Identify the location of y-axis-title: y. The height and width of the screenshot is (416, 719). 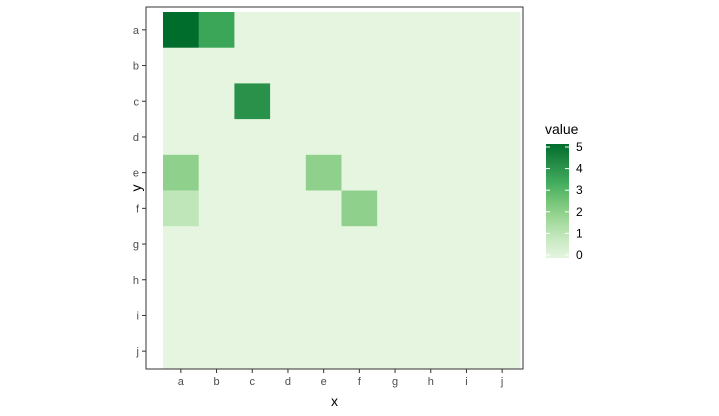
(136, 188).